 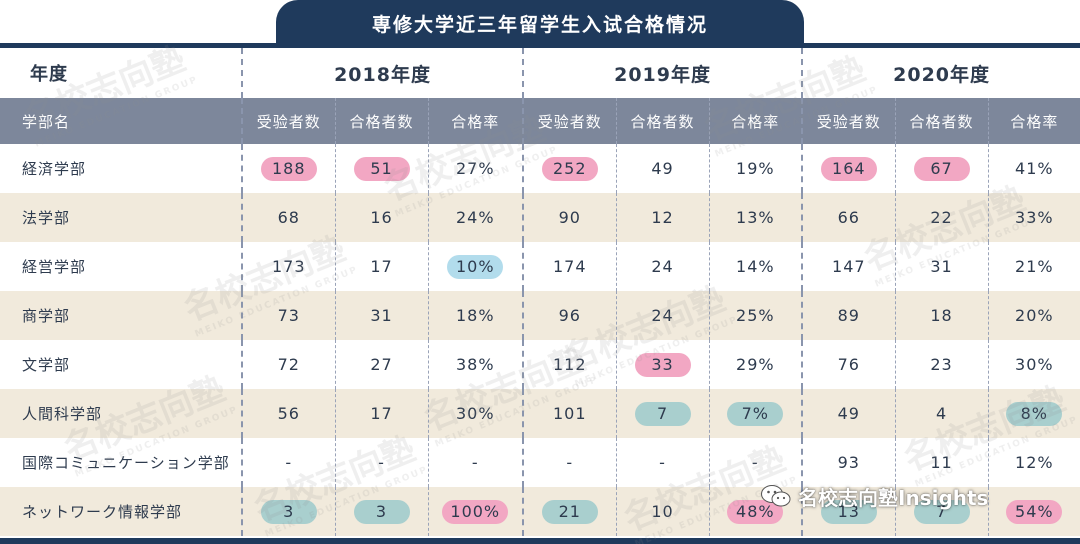 I want to click on table-cell: 19%, so click(x=756, y=168).